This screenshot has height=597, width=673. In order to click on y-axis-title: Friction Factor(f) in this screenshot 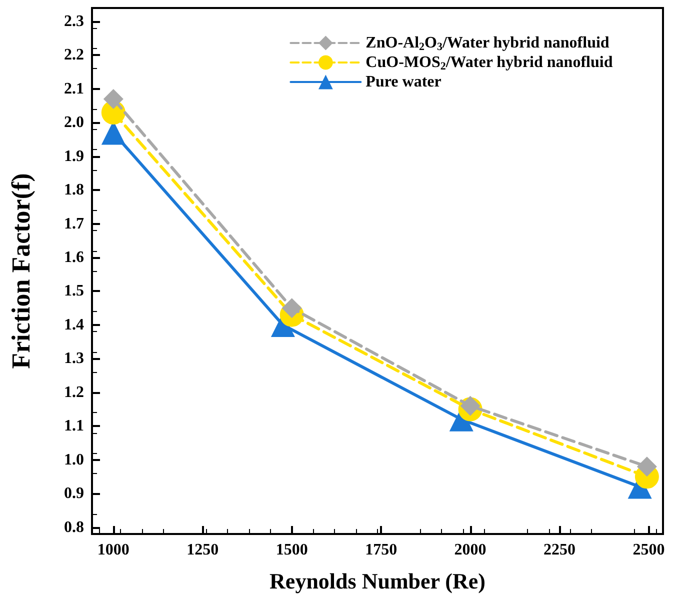, I will do `click(21, 271)`.